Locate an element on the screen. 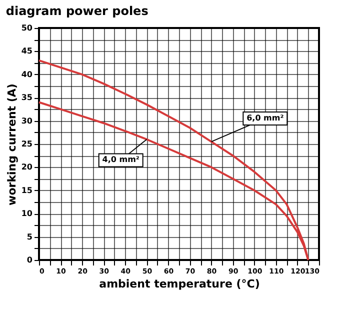 This screenshot has width=350, height=336. y-tick-label: 45 is located at coordinates (27, 51).